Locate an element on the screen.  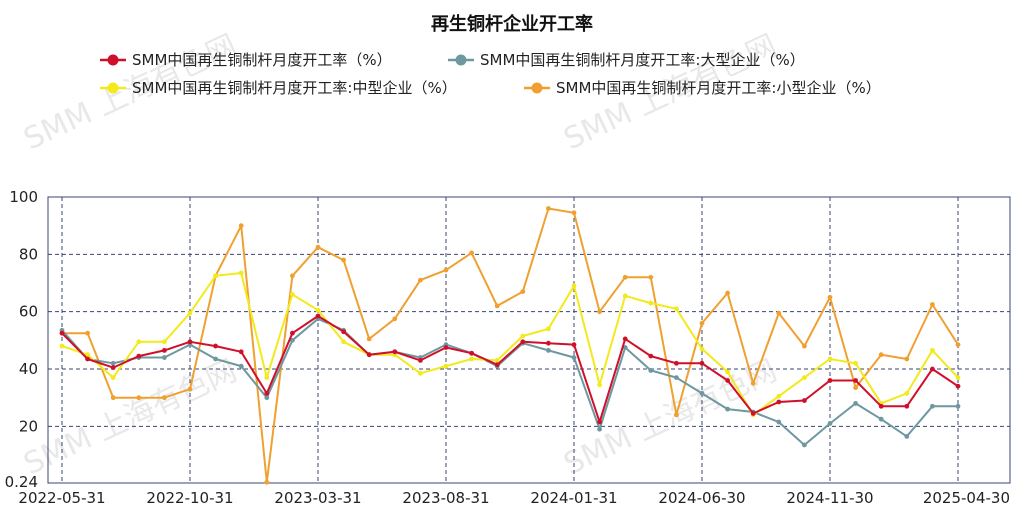
x-tick-label: 2023-03-31 is located at coordinates (317, 498).